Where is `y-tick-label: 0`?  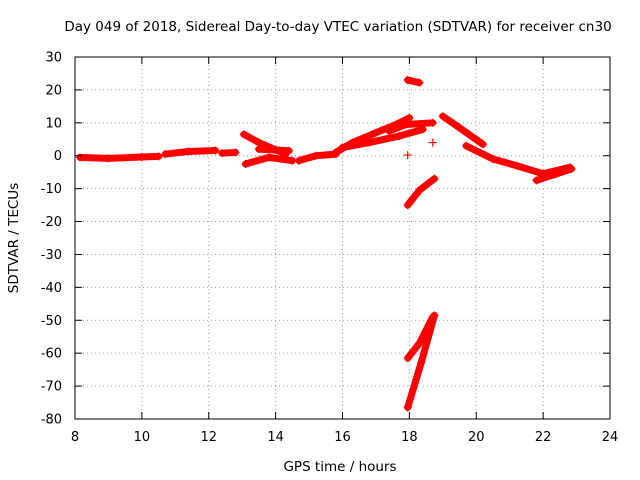
y-tick-label: 0 is located at coordinates (58, 156).